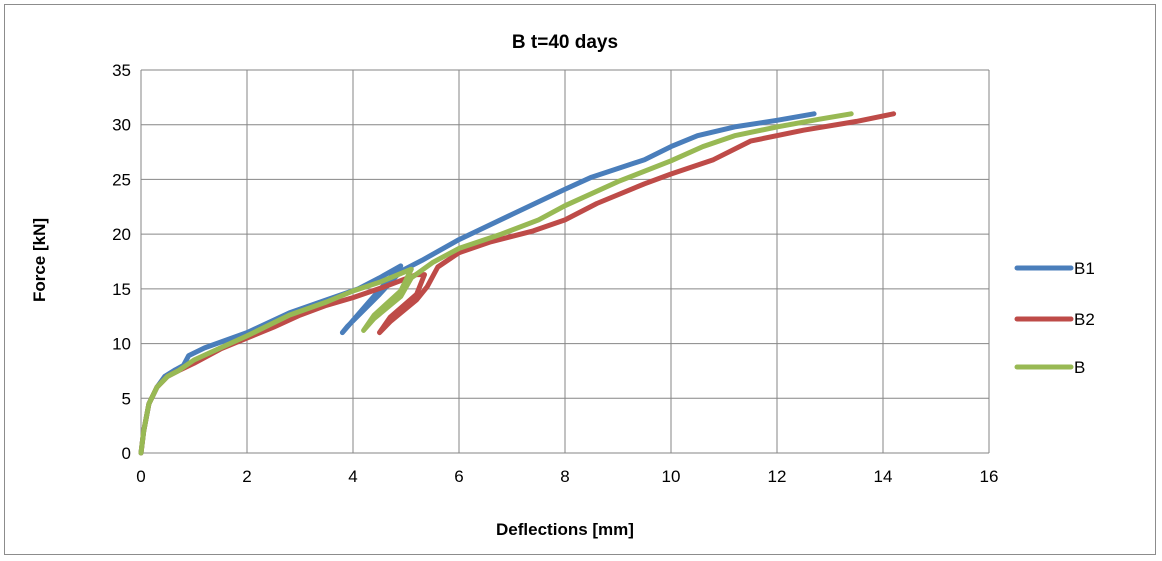 This screenshot has width=1162, height=561. I want to click on y-tick-label: 35, so click(121, 70).